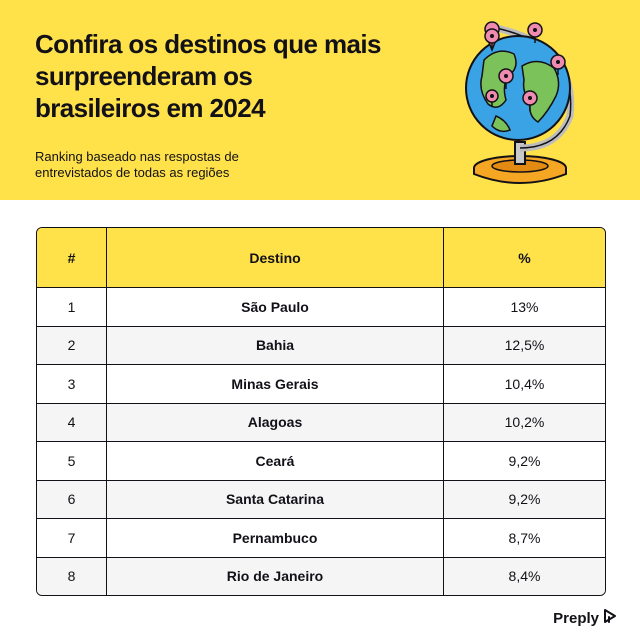  I want to click on destino-cell: Santa Catarina, so click(274, 499).